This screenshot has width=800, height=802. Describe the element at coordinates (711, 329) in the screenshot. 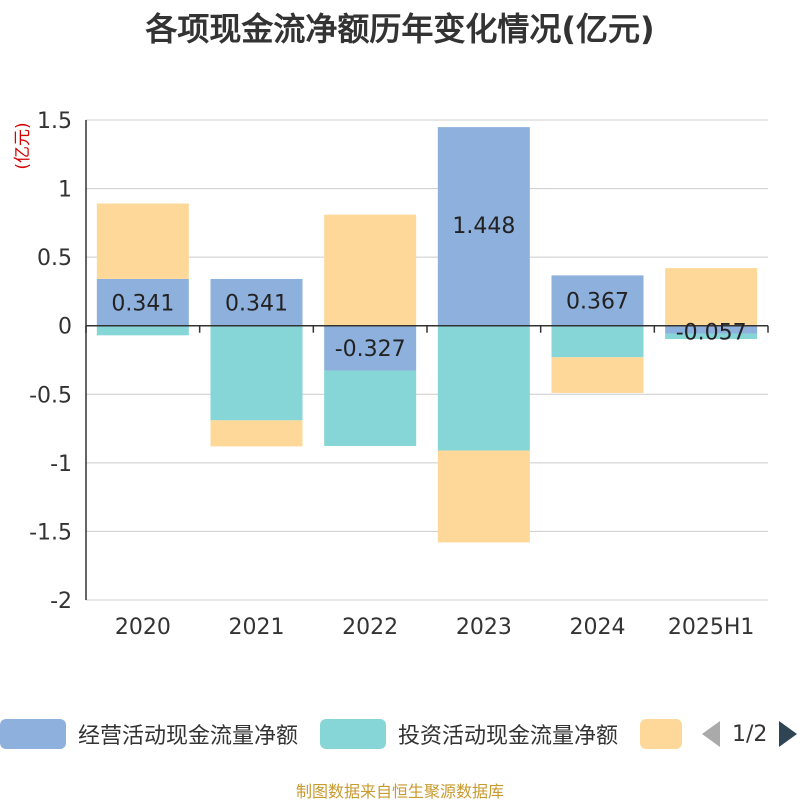

I see `bar-operating-2025H1` at that location.